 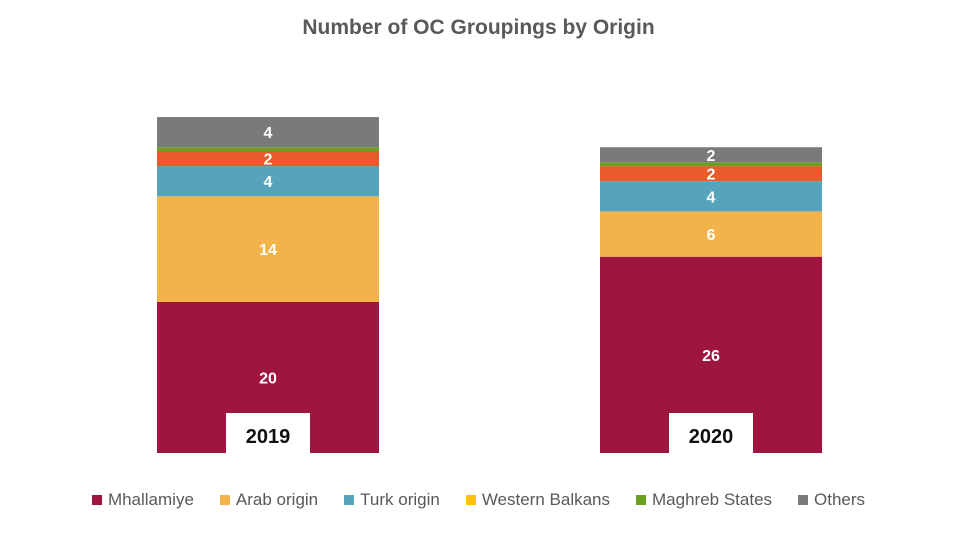 I want to click on bar-segment-2020-arab-origin, so click(x=711, y=234).